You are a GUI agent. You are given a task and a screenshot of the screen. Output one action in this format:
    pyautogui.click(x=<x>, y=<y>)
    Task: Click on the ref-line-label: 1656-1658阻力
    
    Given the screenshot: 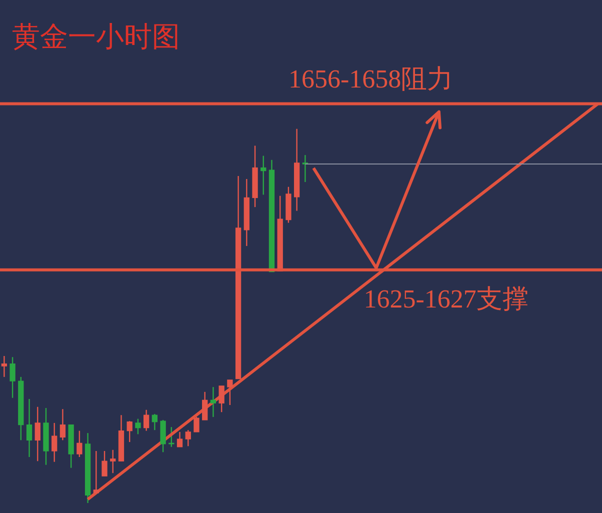 What is the action you would take?
    pyautogui.click(x=371, y=79)
    